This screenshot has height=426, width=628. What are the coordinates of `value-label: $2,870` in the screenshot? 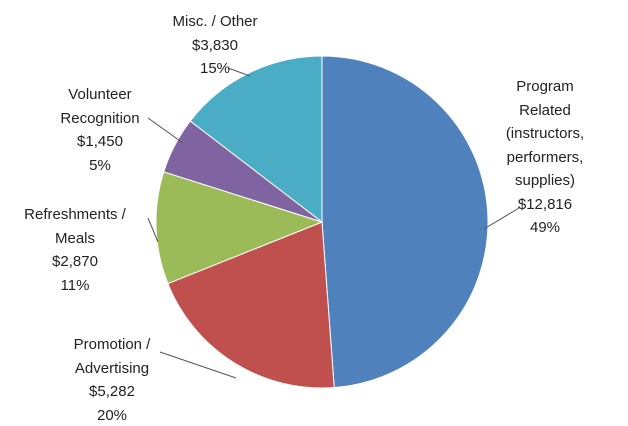 It's located at (75, 261).